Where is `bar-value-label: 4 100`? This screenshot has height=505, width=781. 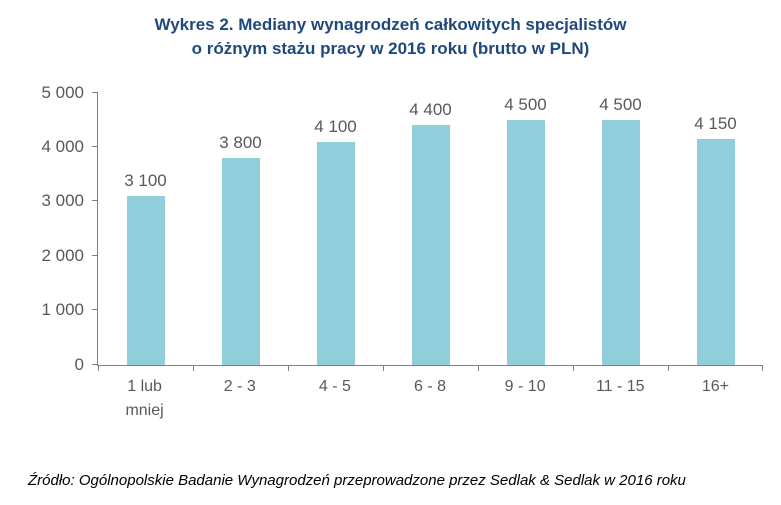
bar-value-label: 4 100 is located at coordinates (335, 126).